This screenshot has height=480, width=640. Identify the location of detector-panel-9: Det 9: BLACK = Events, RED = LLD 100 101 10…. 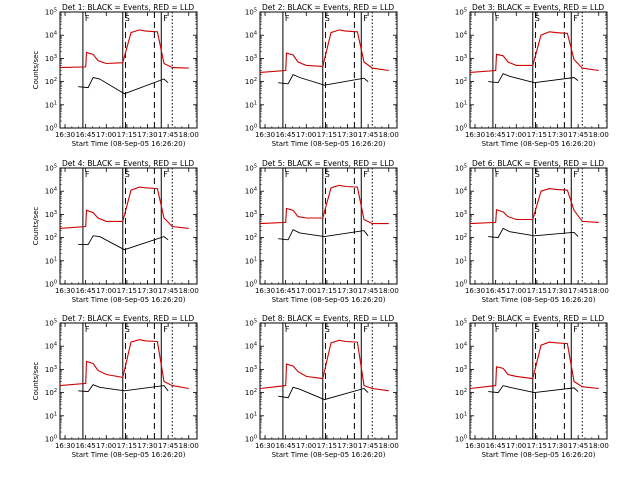
(532, 386).